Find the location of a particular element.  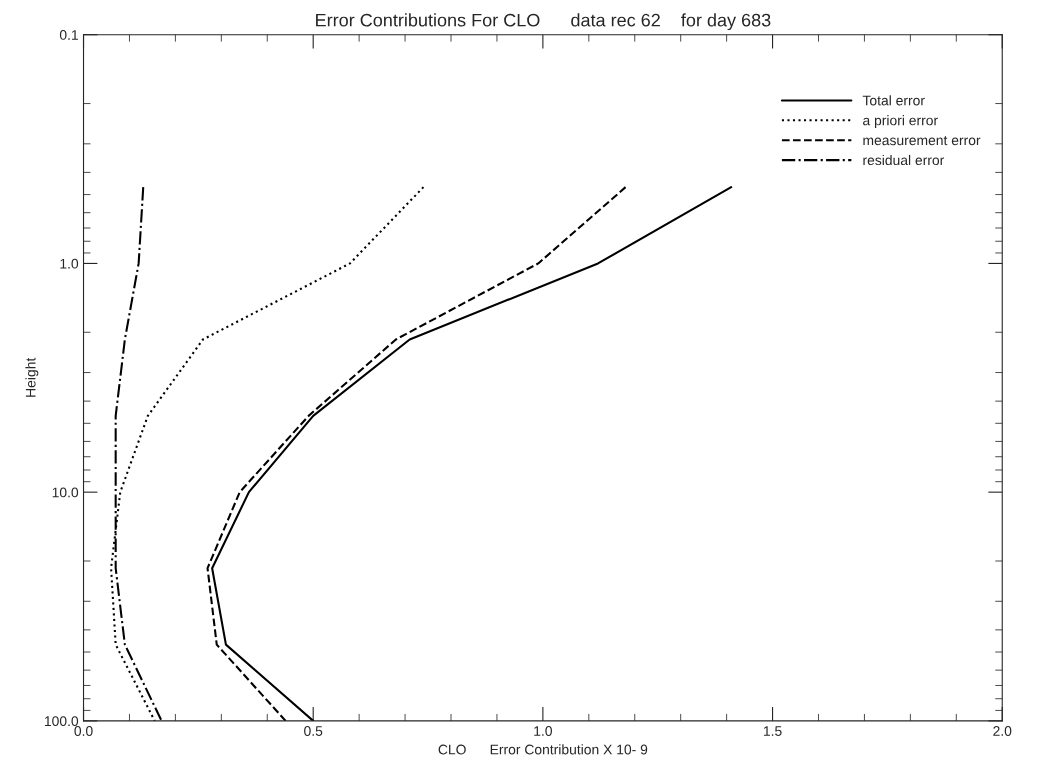

x-tick-label: 0.5 is located at coordinates (313, 731).